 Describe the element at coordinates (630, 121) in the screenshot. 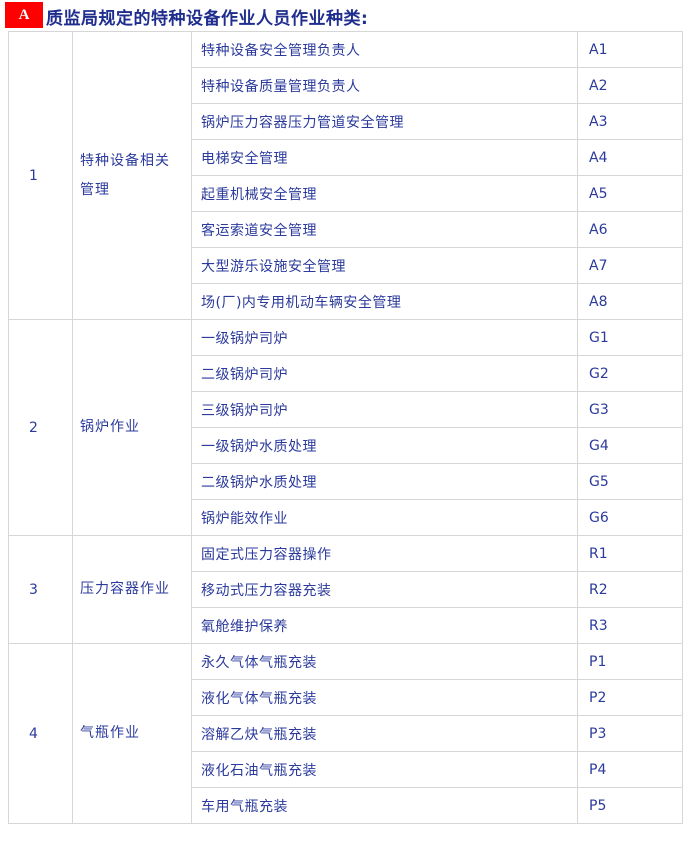

I see `item-code-cell: A3` at that location.